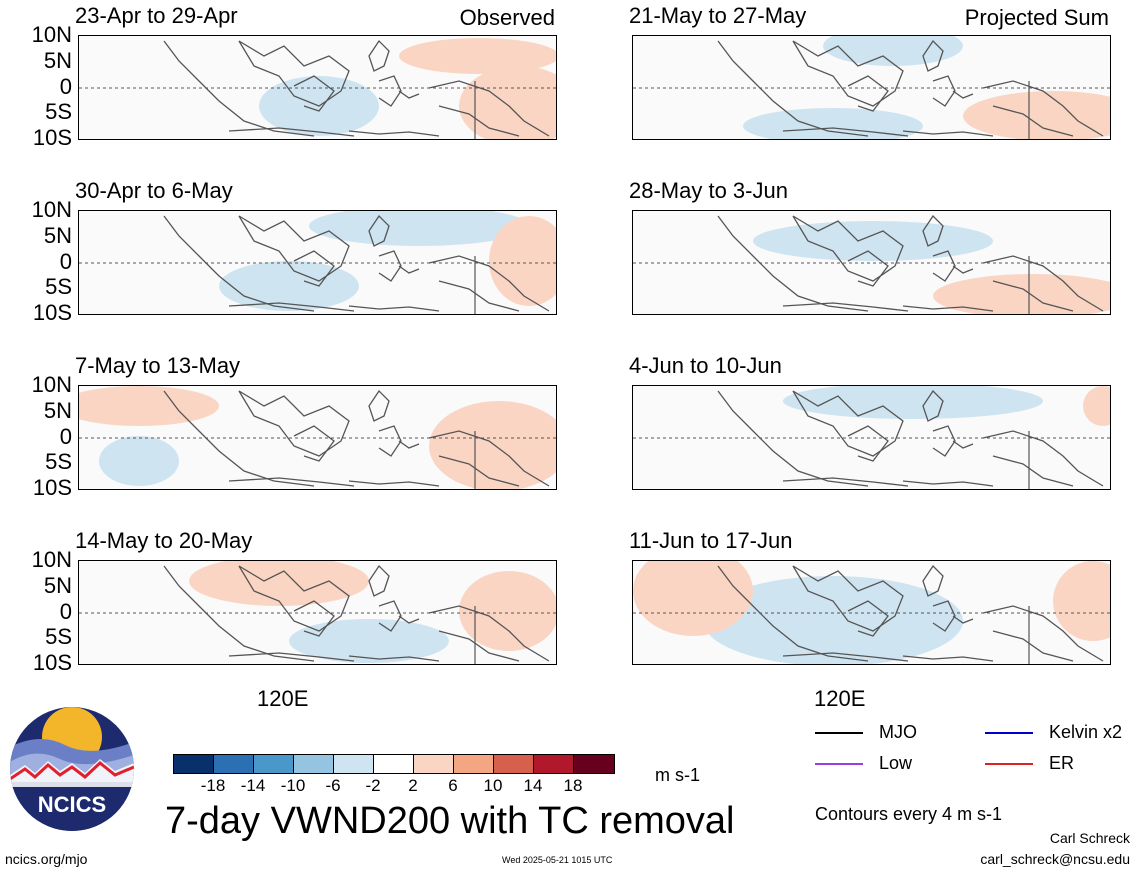 The height and width of the screenshot is (873, 1135). I want to click on legend-label-low: Low, so click(896, 763).